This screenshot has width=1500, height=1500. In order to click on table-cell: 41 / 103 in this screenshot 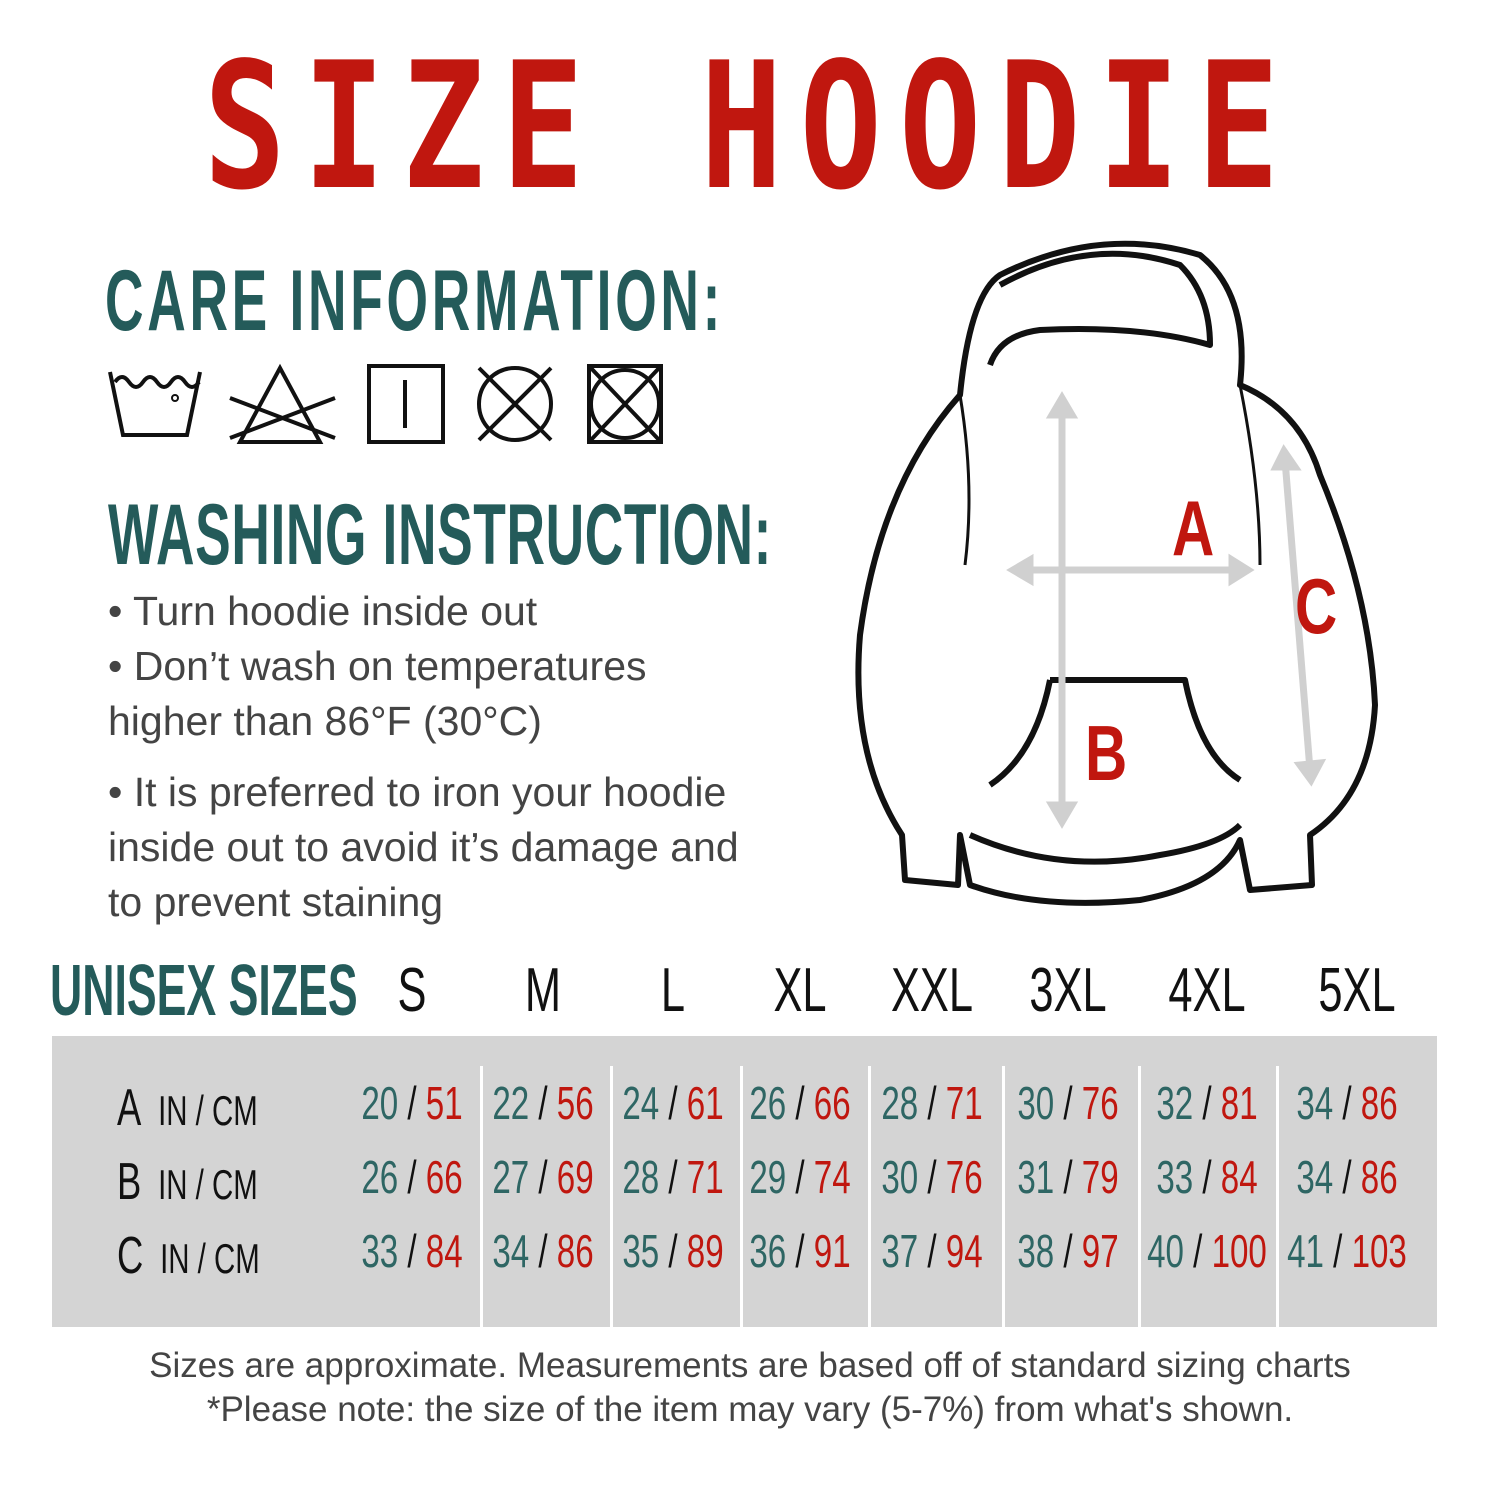, I will do `click(1347, 1251)`.